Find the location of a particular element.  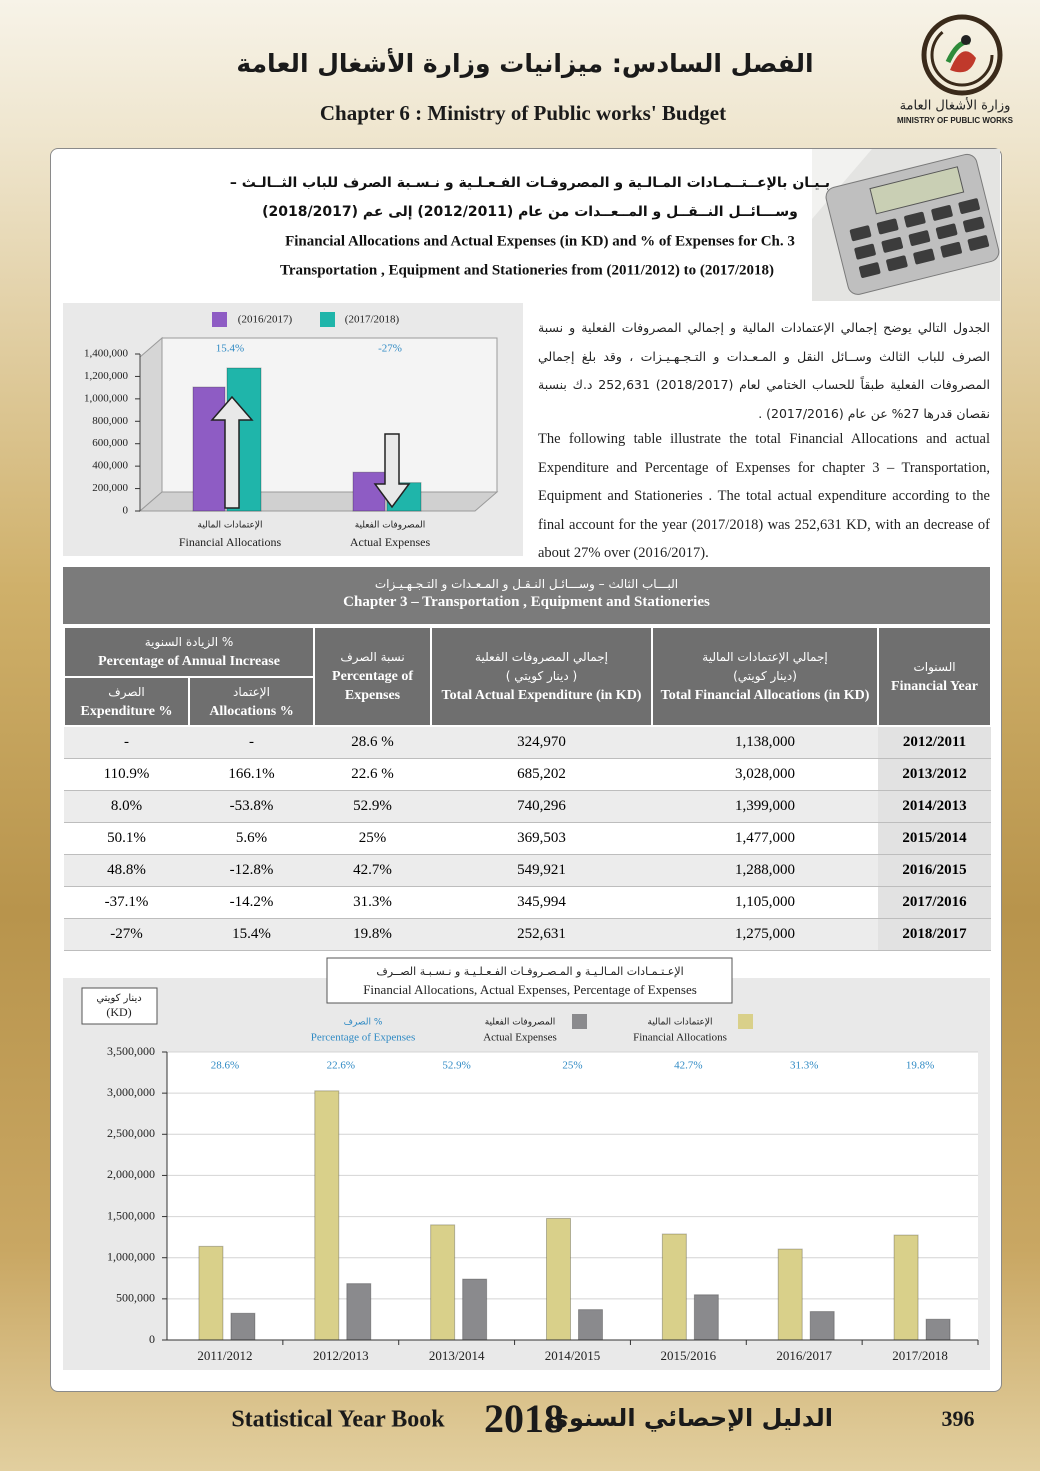

logo-text-ar: وزارة الأشغال العامة is located at coordinates (955, 105).